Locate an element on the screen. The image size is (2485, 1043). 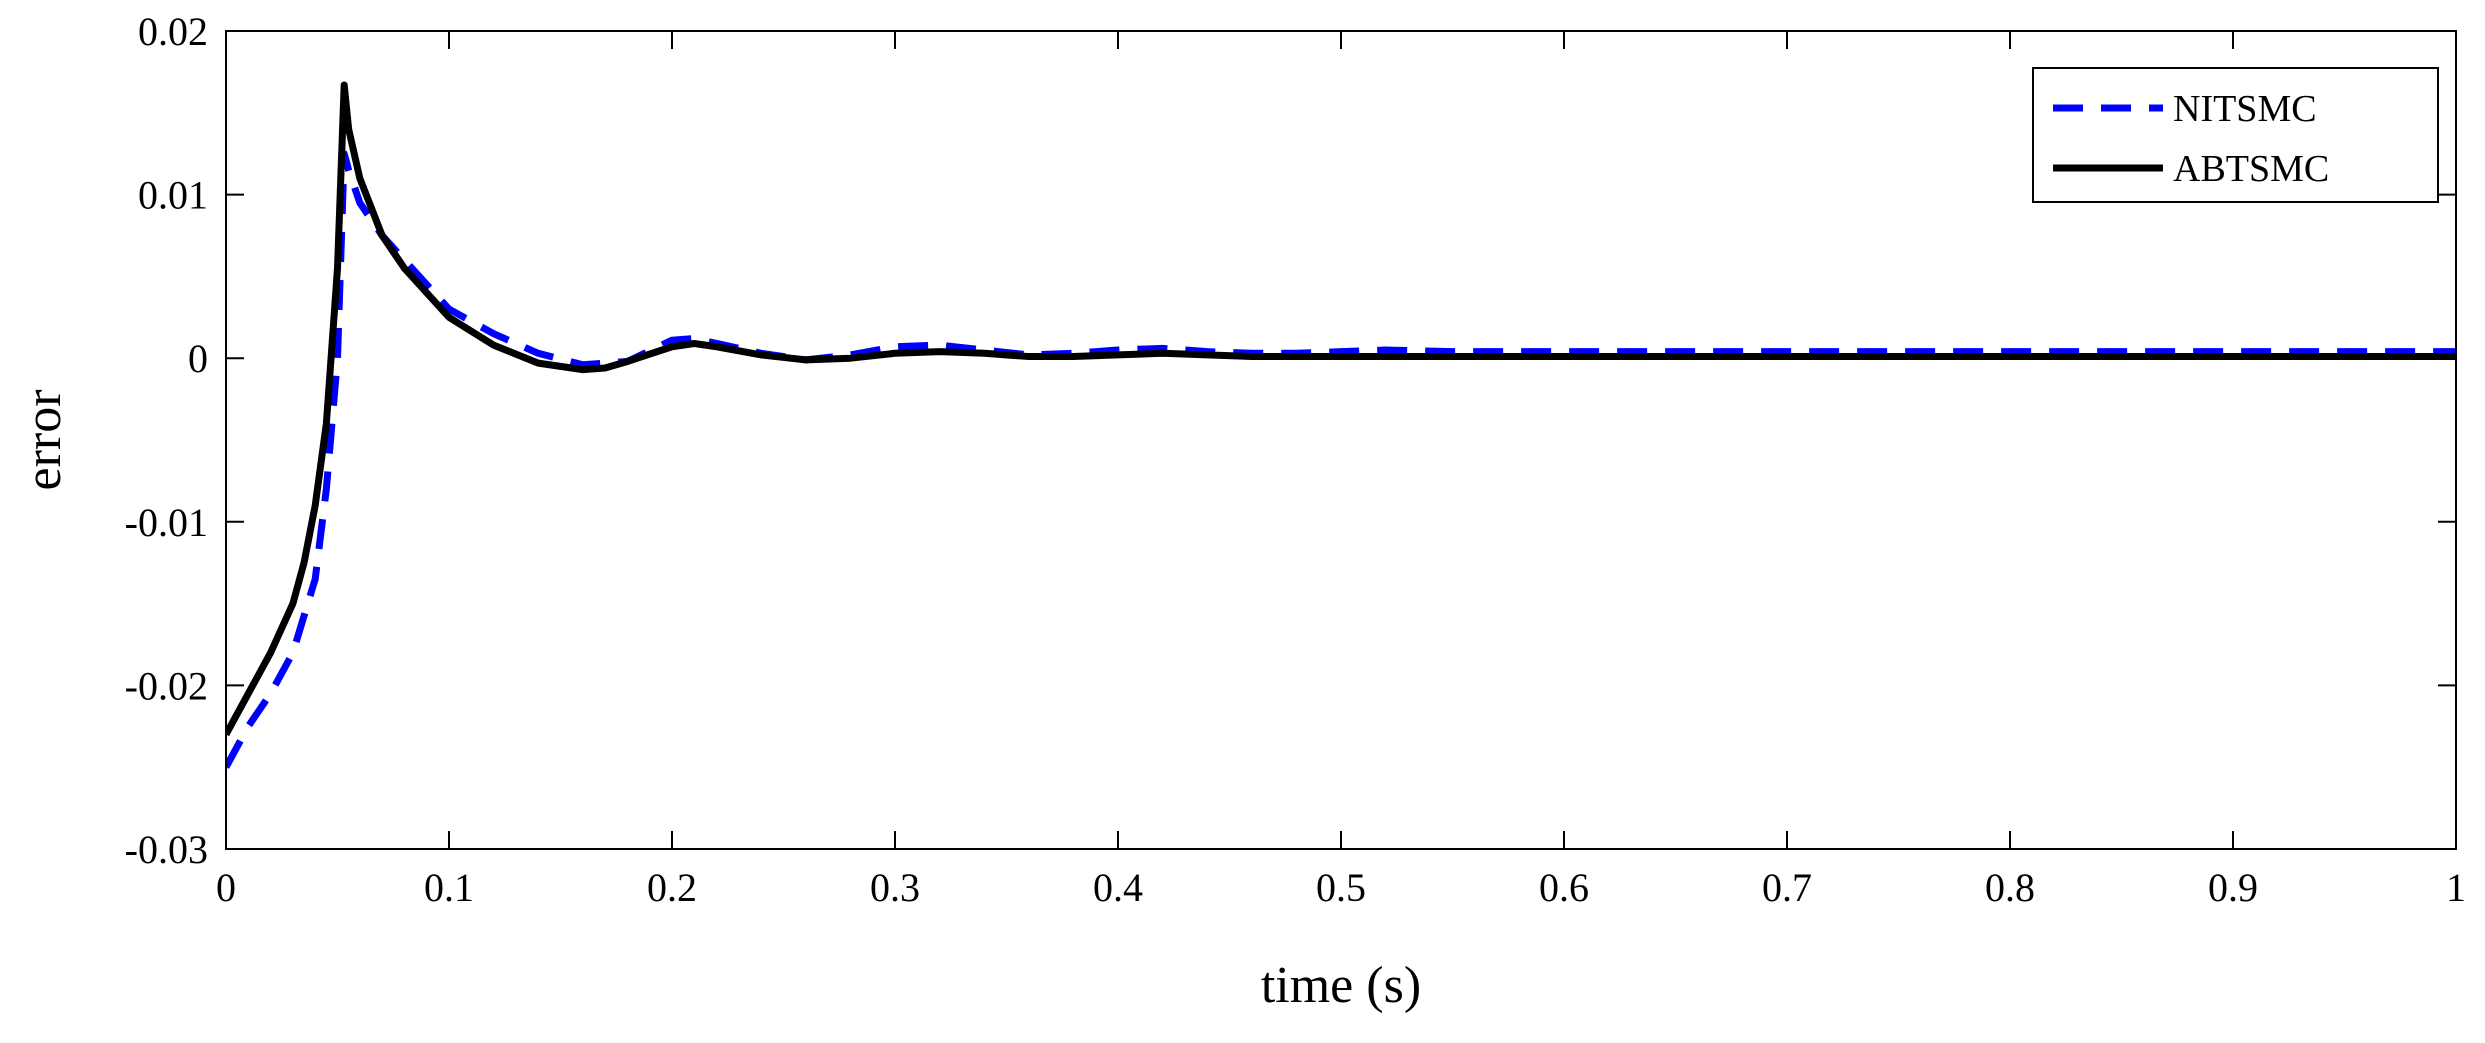
y-tick-label: -0.01 is located at coordinates (166, 522).